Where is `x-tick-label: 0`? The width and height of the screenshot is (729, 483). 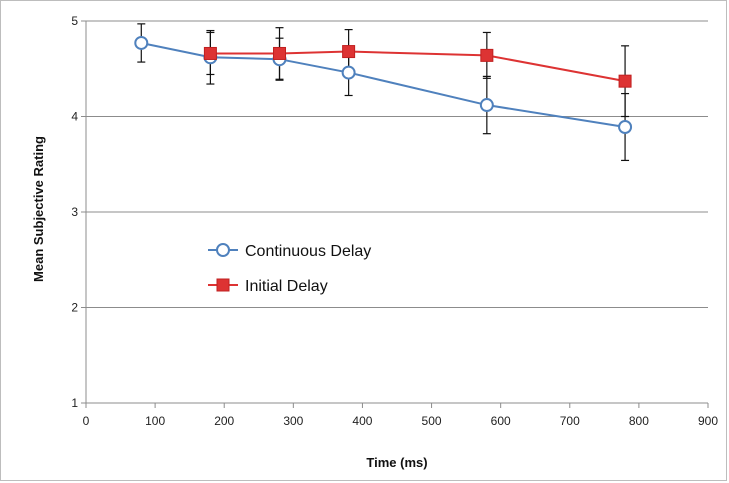
x-tick-label: 0 is located at coordinates (86, 421).